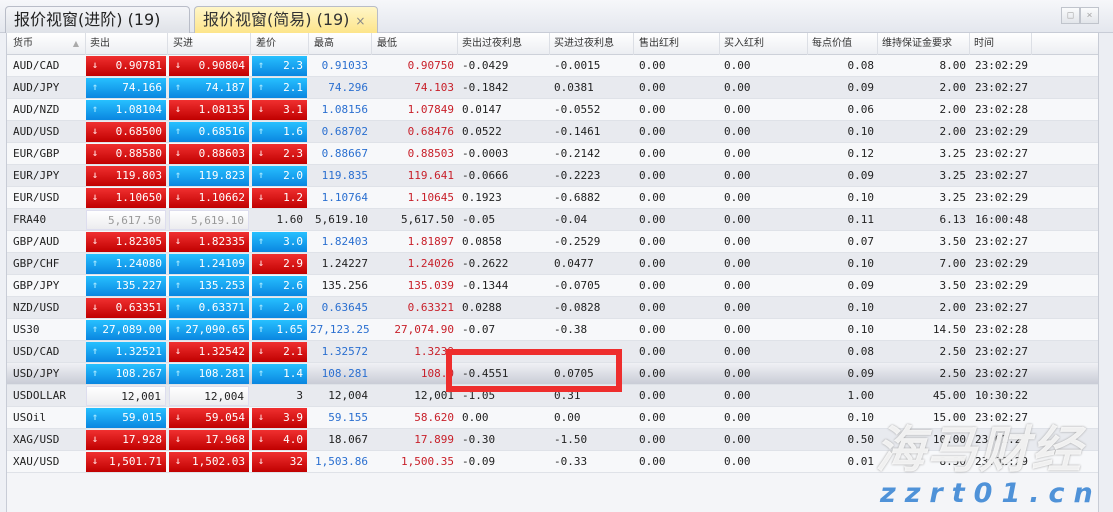 The width and height of the screenshot is (1113, 512). I want to click on cell-sswap: -0.0429, so click(504, 65).